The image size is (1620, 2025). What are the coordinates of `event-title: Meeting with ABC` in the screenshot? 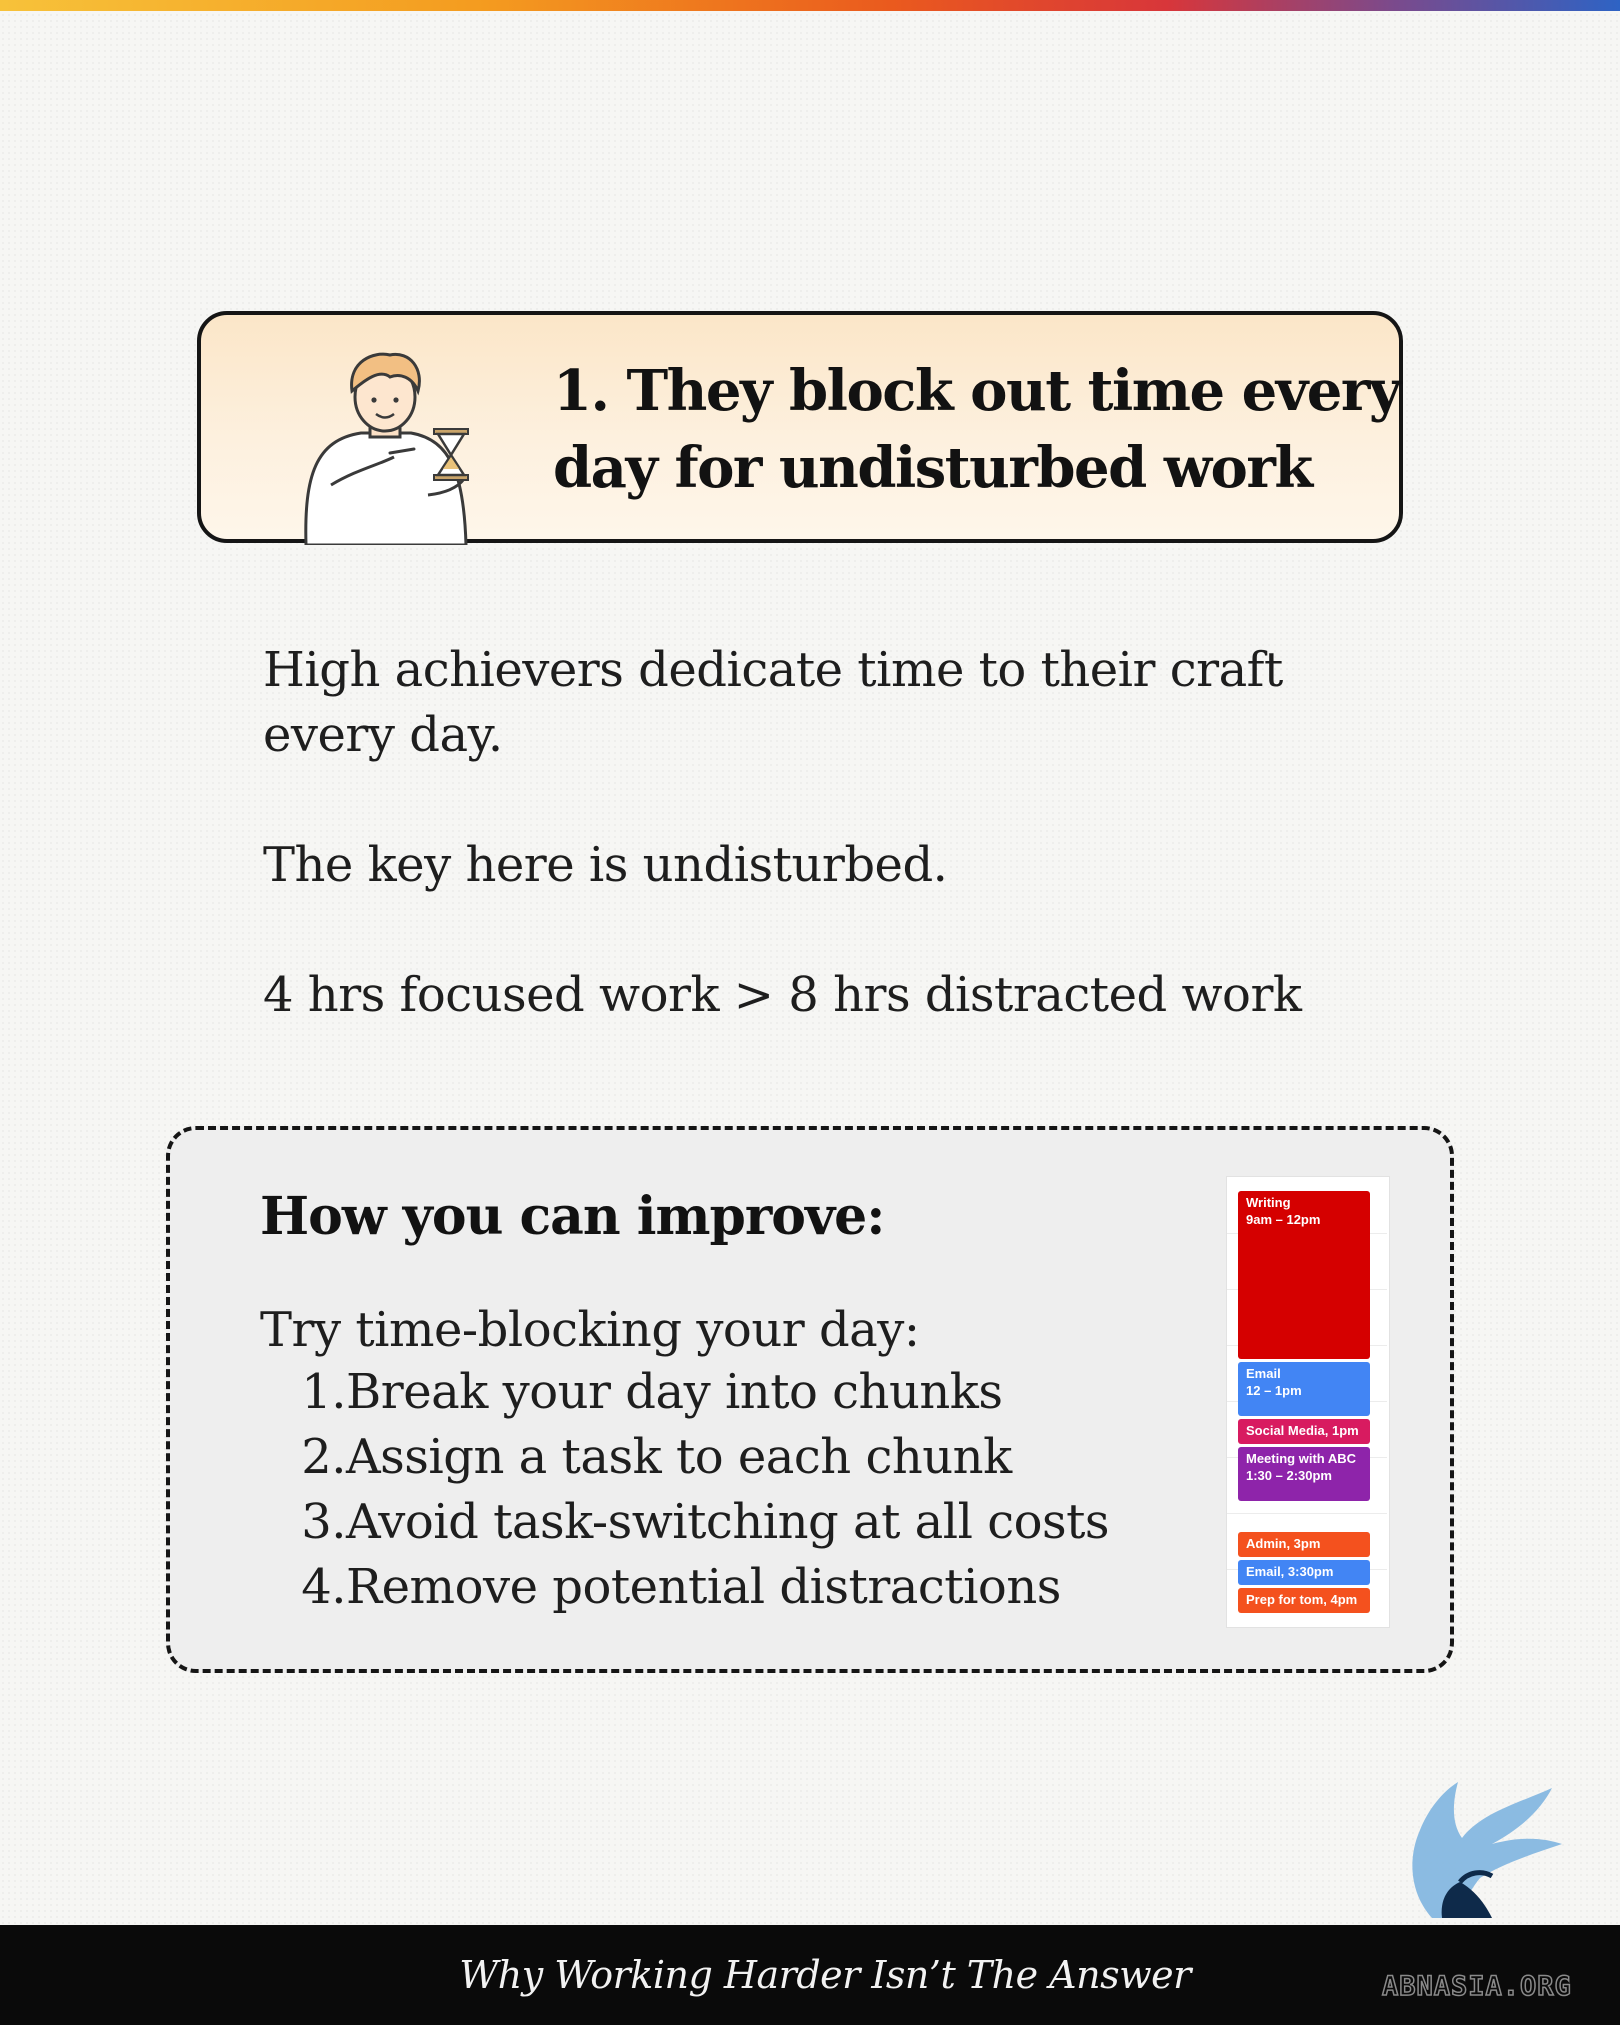 It's located at (1301, 1458).